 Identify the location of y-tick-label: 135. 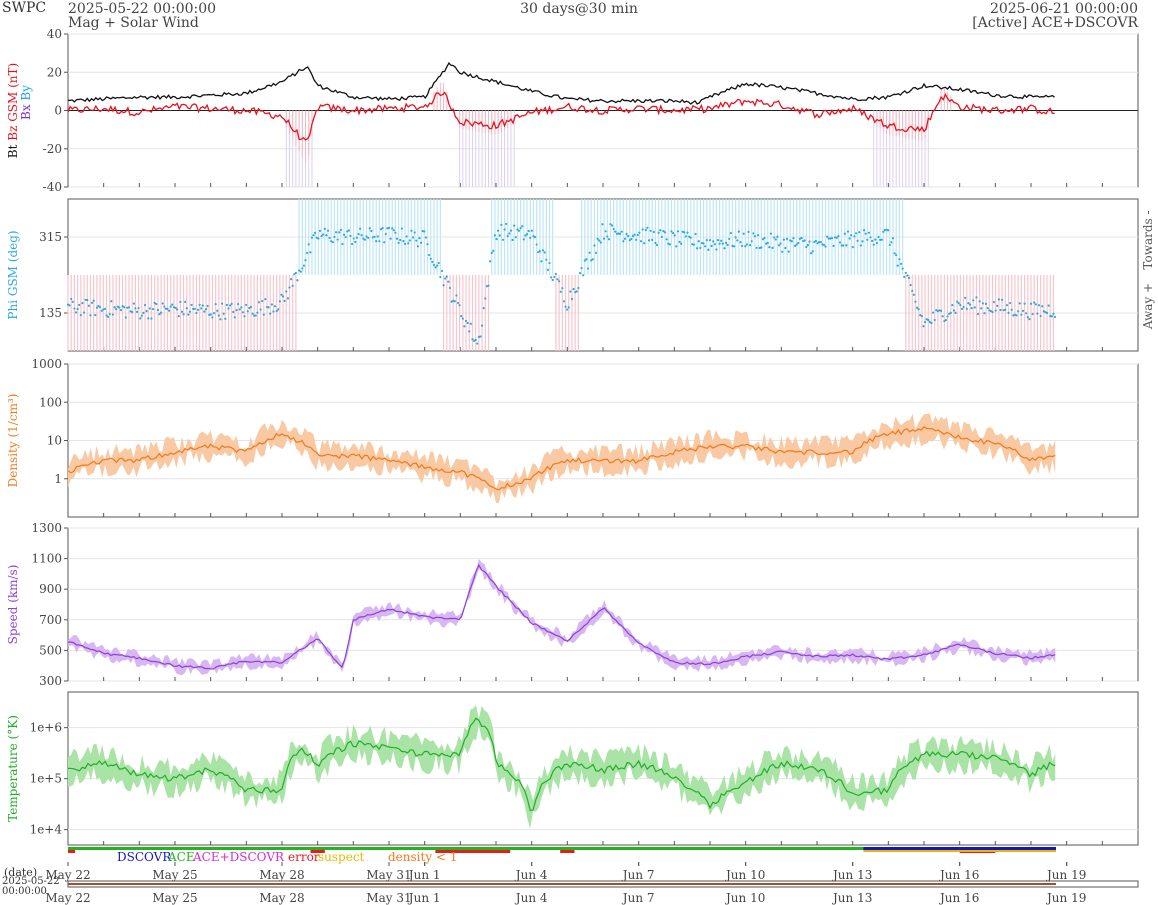
(50, 313).